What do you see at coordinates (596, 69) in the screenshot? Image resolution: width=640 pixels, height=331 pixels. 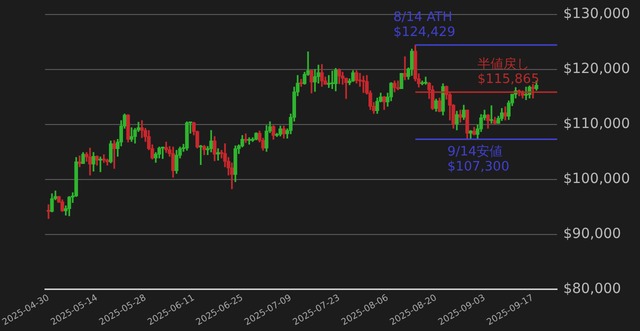 I see `y-tick-label: $120,000` at bounding box center [596, 69].